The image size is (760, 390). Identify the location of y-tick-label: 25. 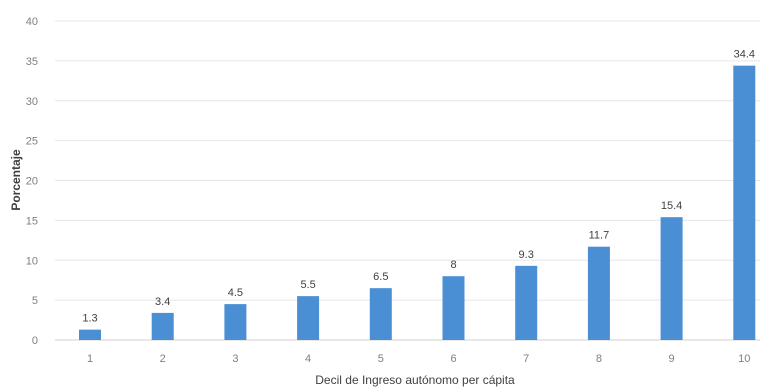
(32, 142).